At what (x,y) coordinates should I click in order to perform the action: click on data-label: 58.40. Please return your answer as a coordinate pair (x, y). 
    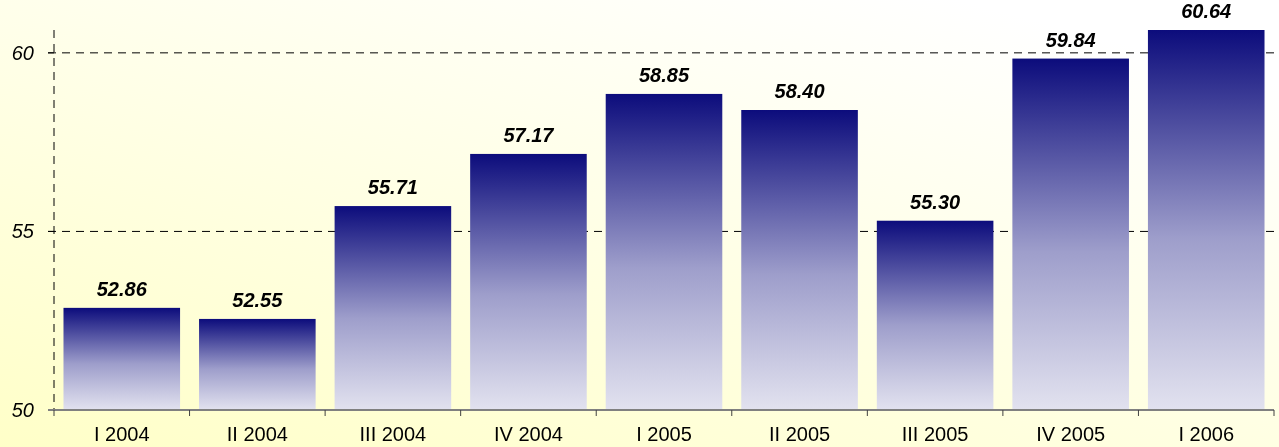
    Looking at the image, I should click on (799, 91).